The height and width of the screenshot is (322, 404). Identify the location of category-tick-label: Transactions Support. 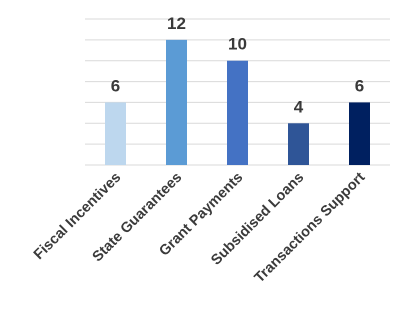
(310, 227).